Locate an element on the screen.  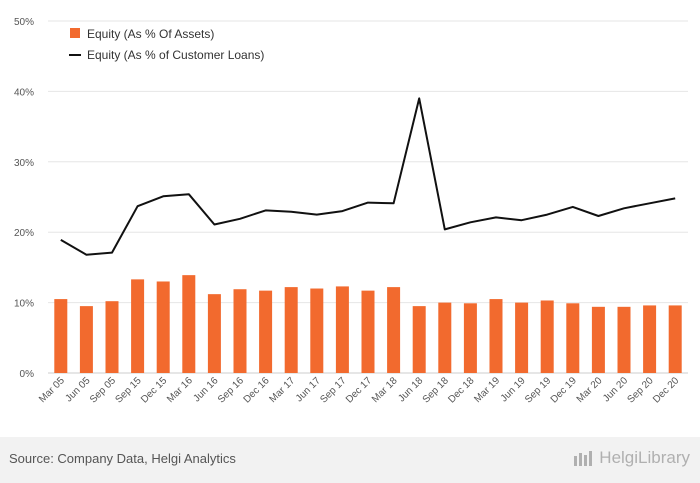
x-tick-label: Sep 16 is located at coordinates (231, 390).